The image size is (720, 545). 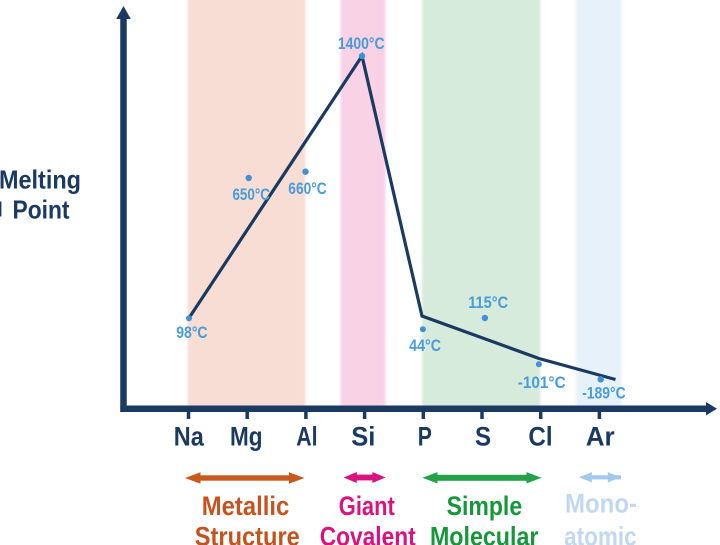 I want to click on svg-text: 98°C, so click(x=191, y=332).